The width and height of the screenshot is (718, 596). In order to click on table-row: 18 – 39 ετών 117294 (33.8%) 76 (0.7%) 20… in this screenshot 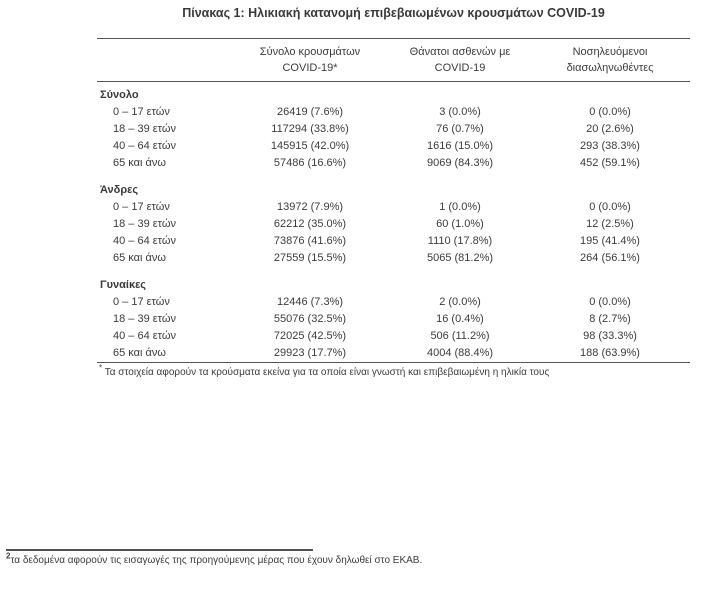, I will do `click(393, 129)`.